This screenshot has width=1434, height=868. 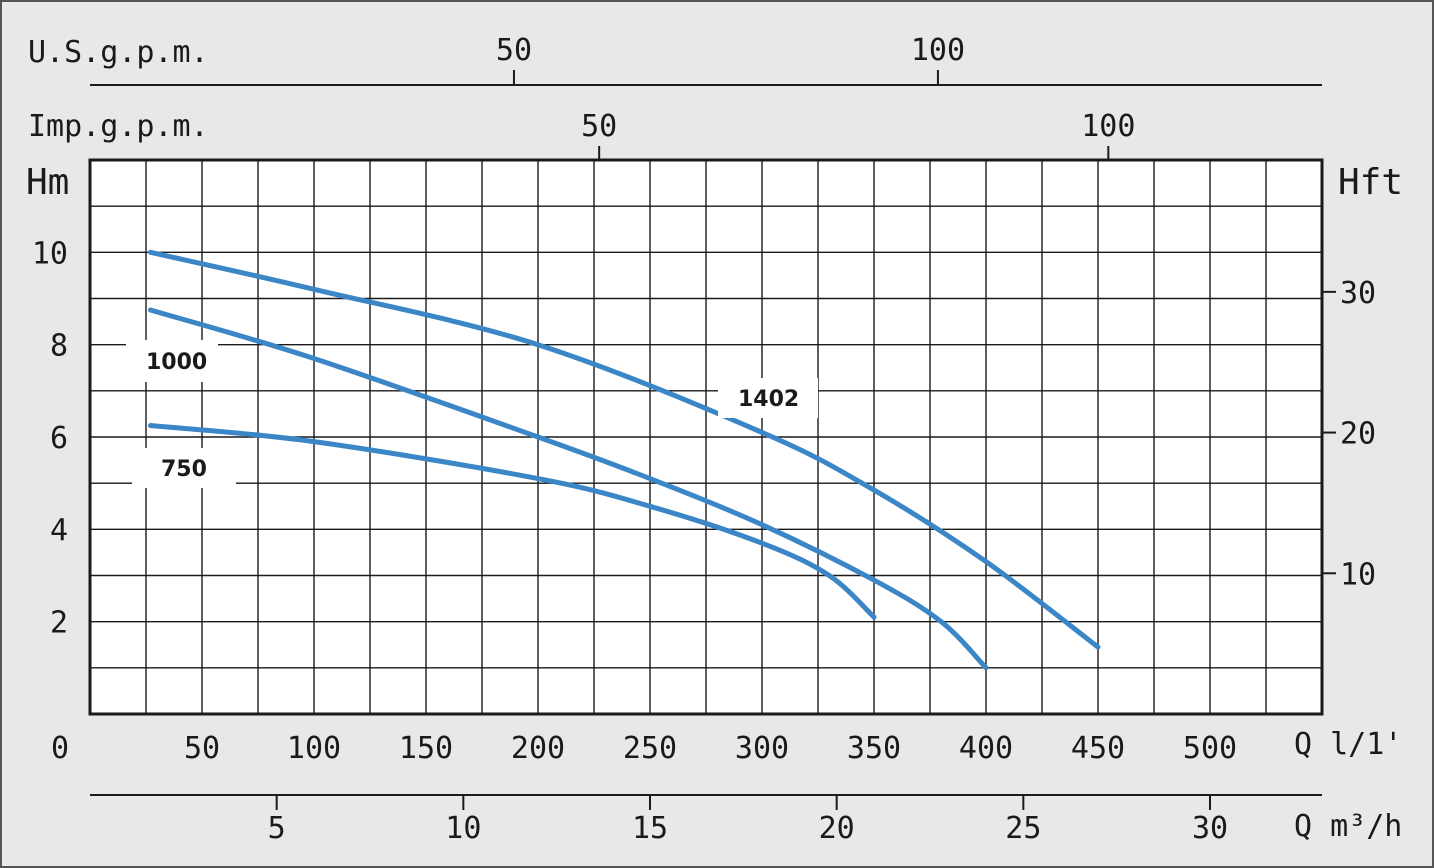 I want to click on hft-axis-label: Hft, so click(x=1370, y=182).